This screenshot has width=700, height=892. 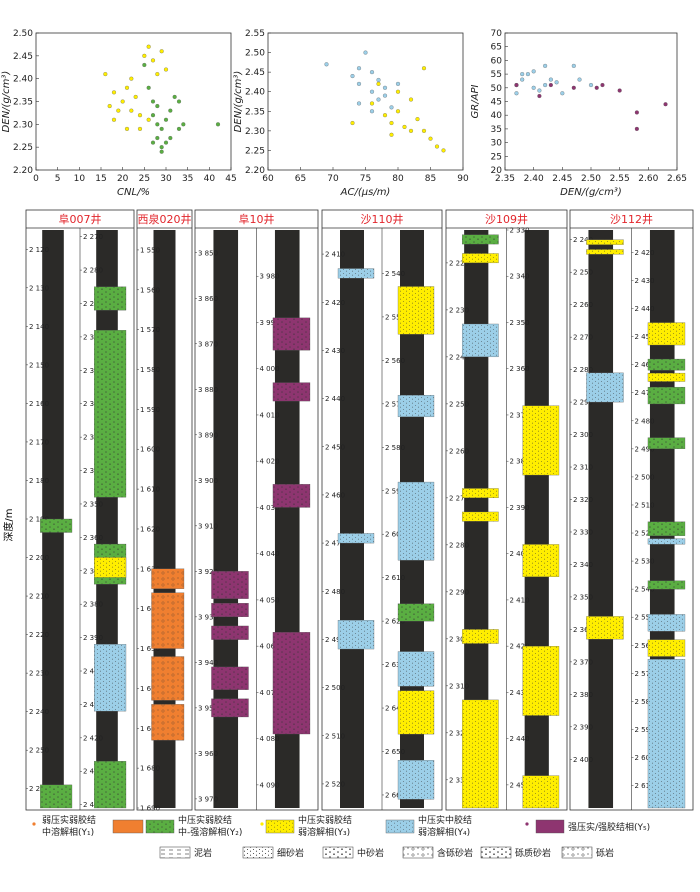 I want to click on x-tick-label: 20, so click(x=123, y=179).